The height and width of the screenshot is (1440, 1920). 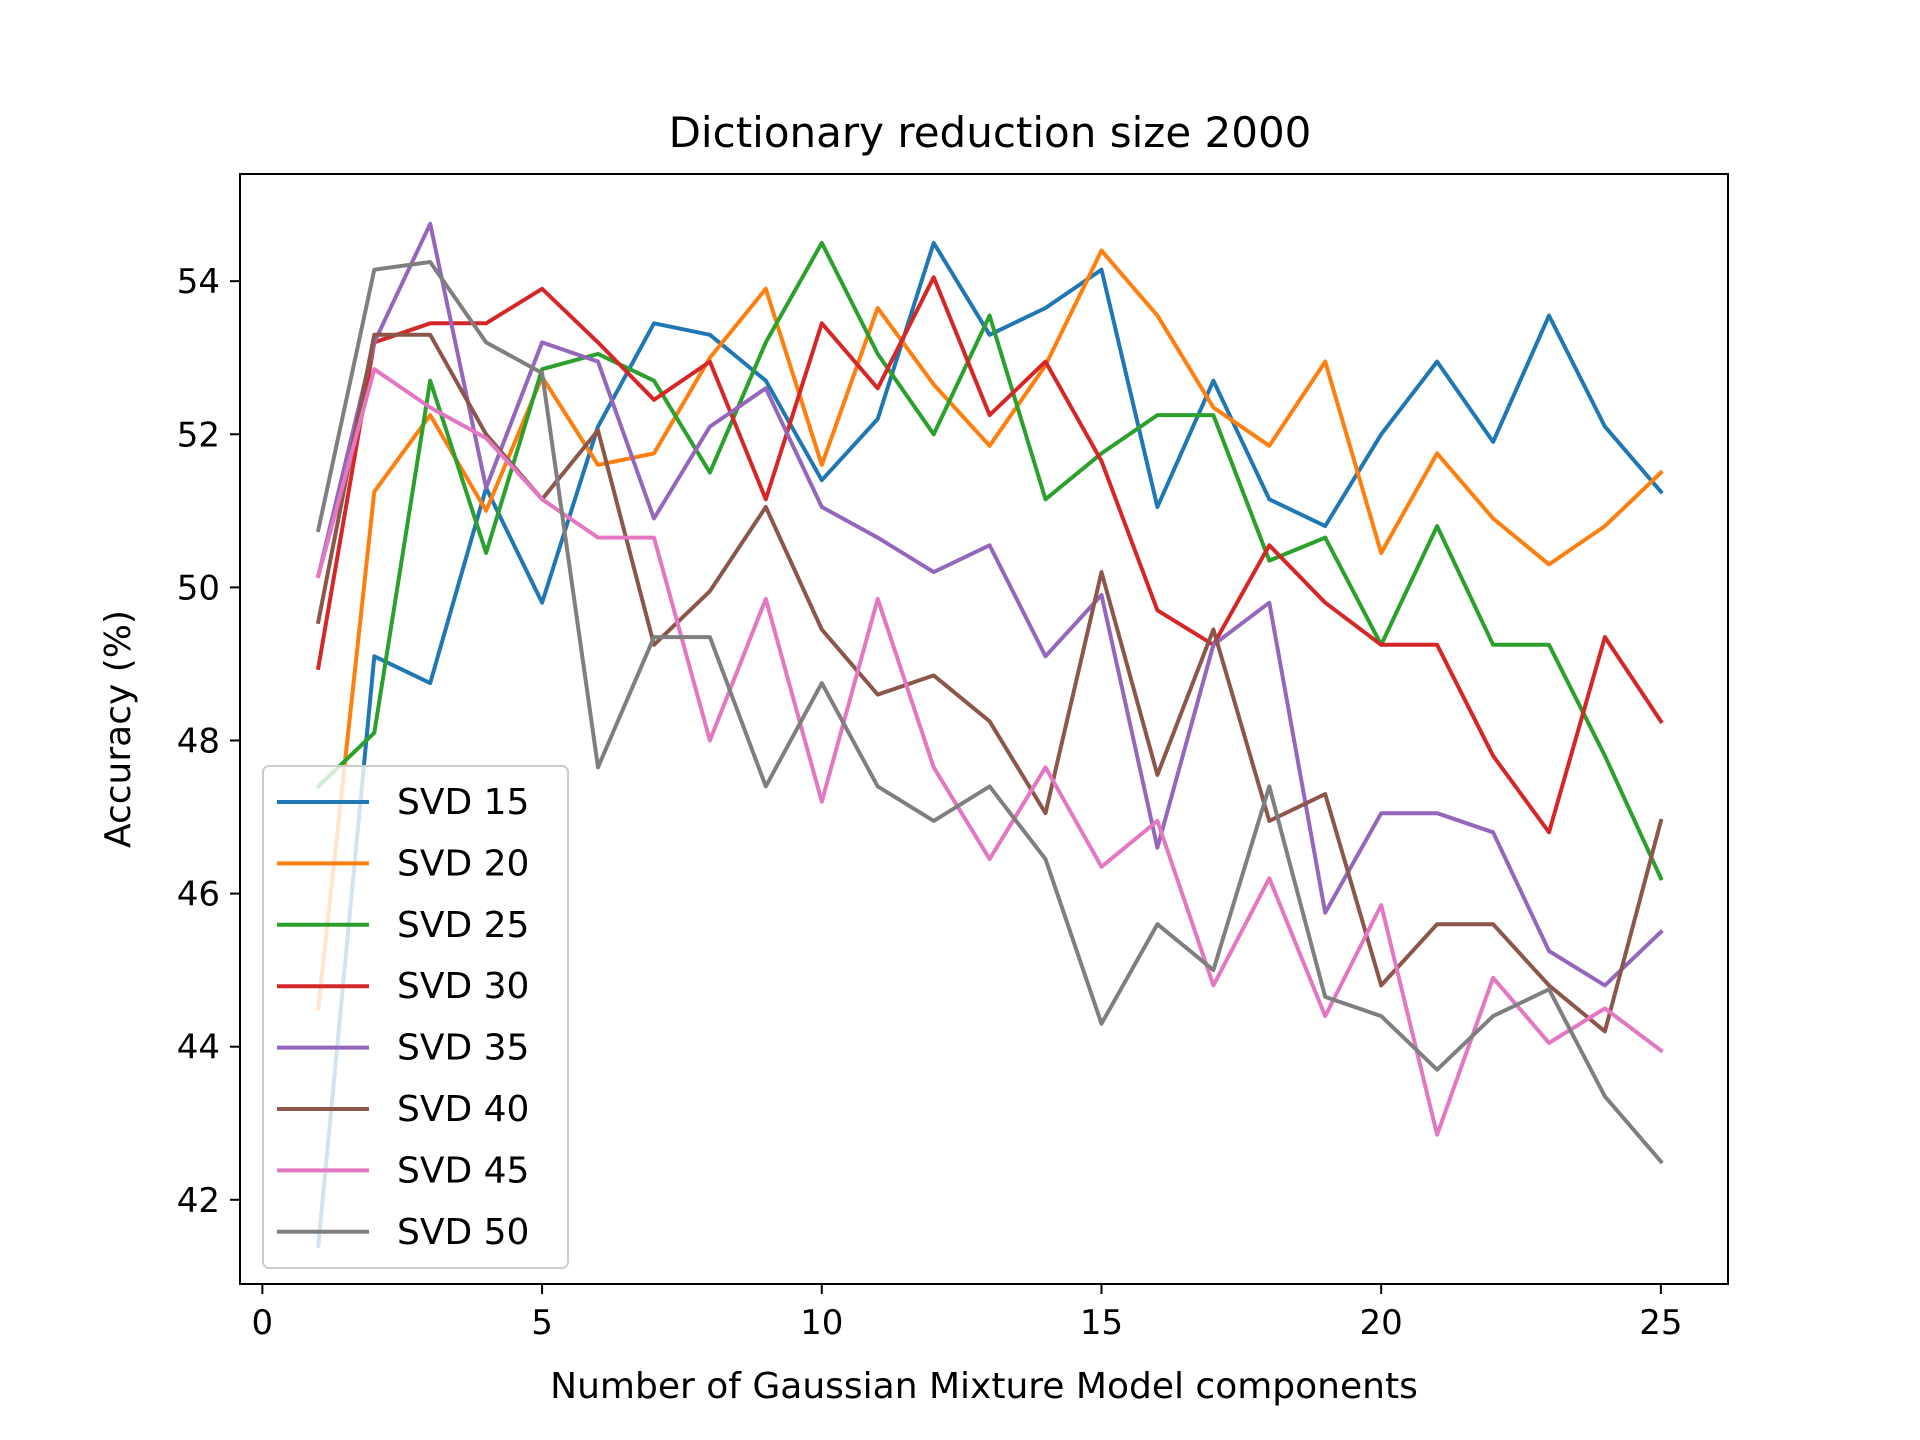 What do you see at coordinates (198, 282) in the screenshot?
I see `y-tick-label: 54` at bounding box center [198, 282].